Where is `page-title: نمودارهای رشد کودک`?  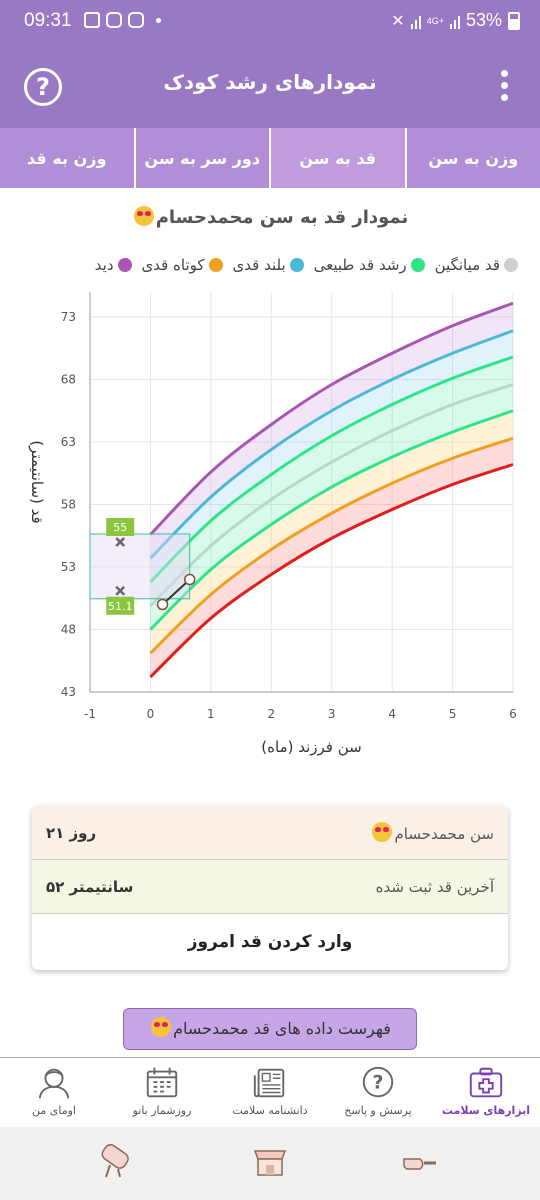 page-title: نمودارهای رشد کودک is located at coordinates (270, 82).